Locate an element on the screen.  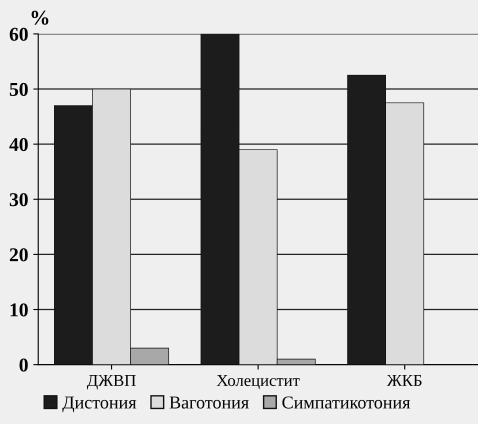
legend-label: Ваготония is located at coordinates (209, 402).